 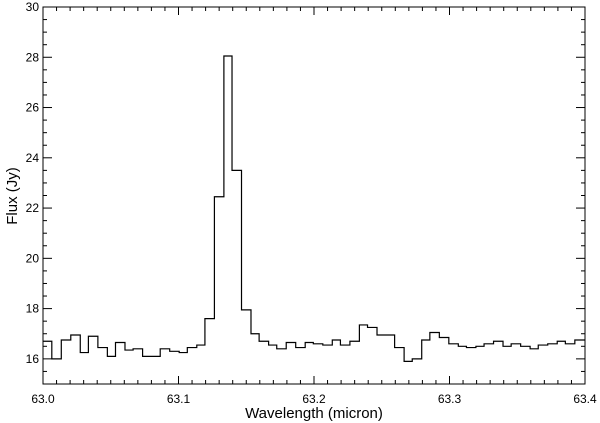 I want to click on x-tick-label: 63.3, so click(x=450, y=399).